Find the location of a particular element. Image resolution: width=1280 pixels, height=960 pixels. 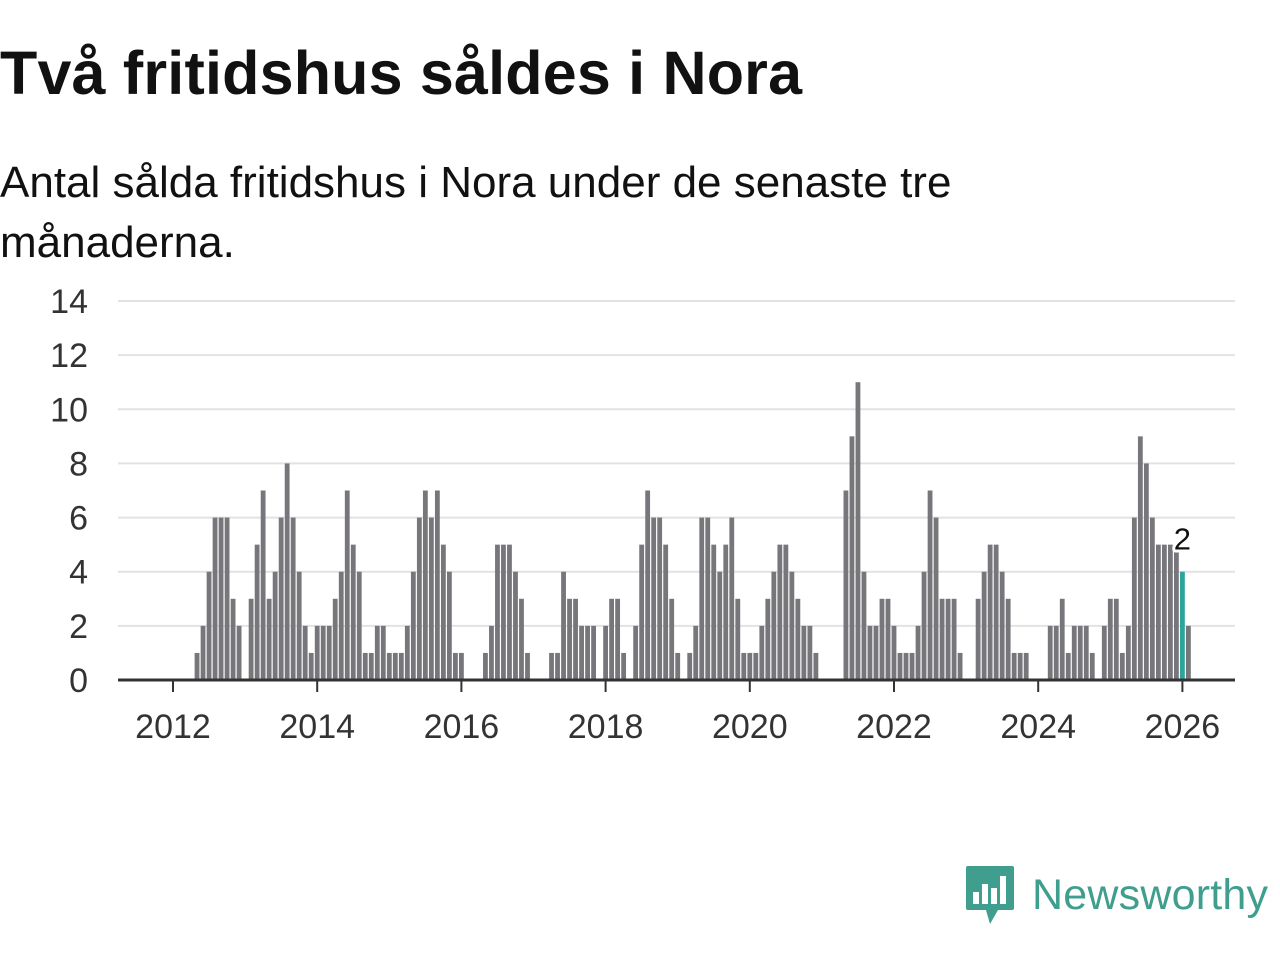

y-tick-label: 14 is located at coordinates (69, 302).